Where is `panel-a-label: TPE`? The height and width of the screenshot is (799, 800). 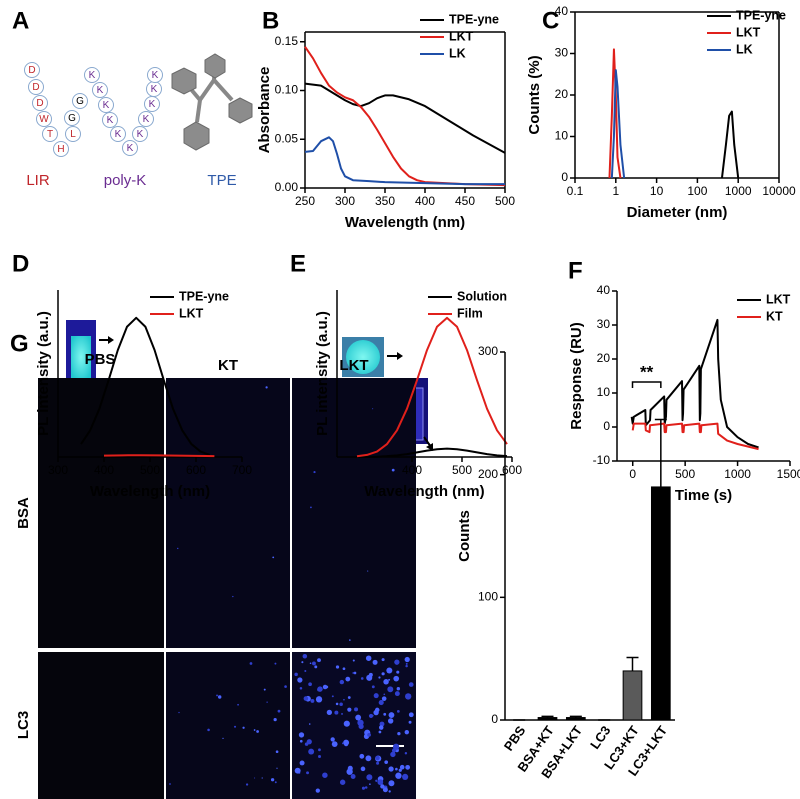
panel-a-label: TPE is located at coordinates (221, 180).